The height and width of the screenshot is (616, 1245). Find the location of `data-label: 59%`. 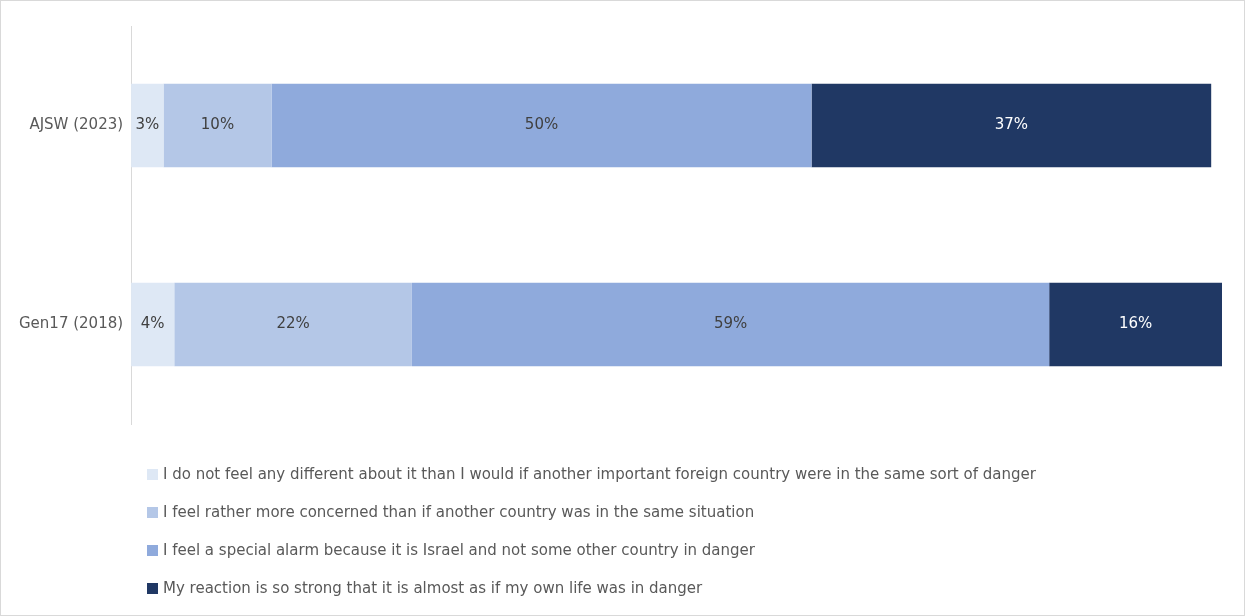

data-label: 59% is located at coordinates (730, 323).